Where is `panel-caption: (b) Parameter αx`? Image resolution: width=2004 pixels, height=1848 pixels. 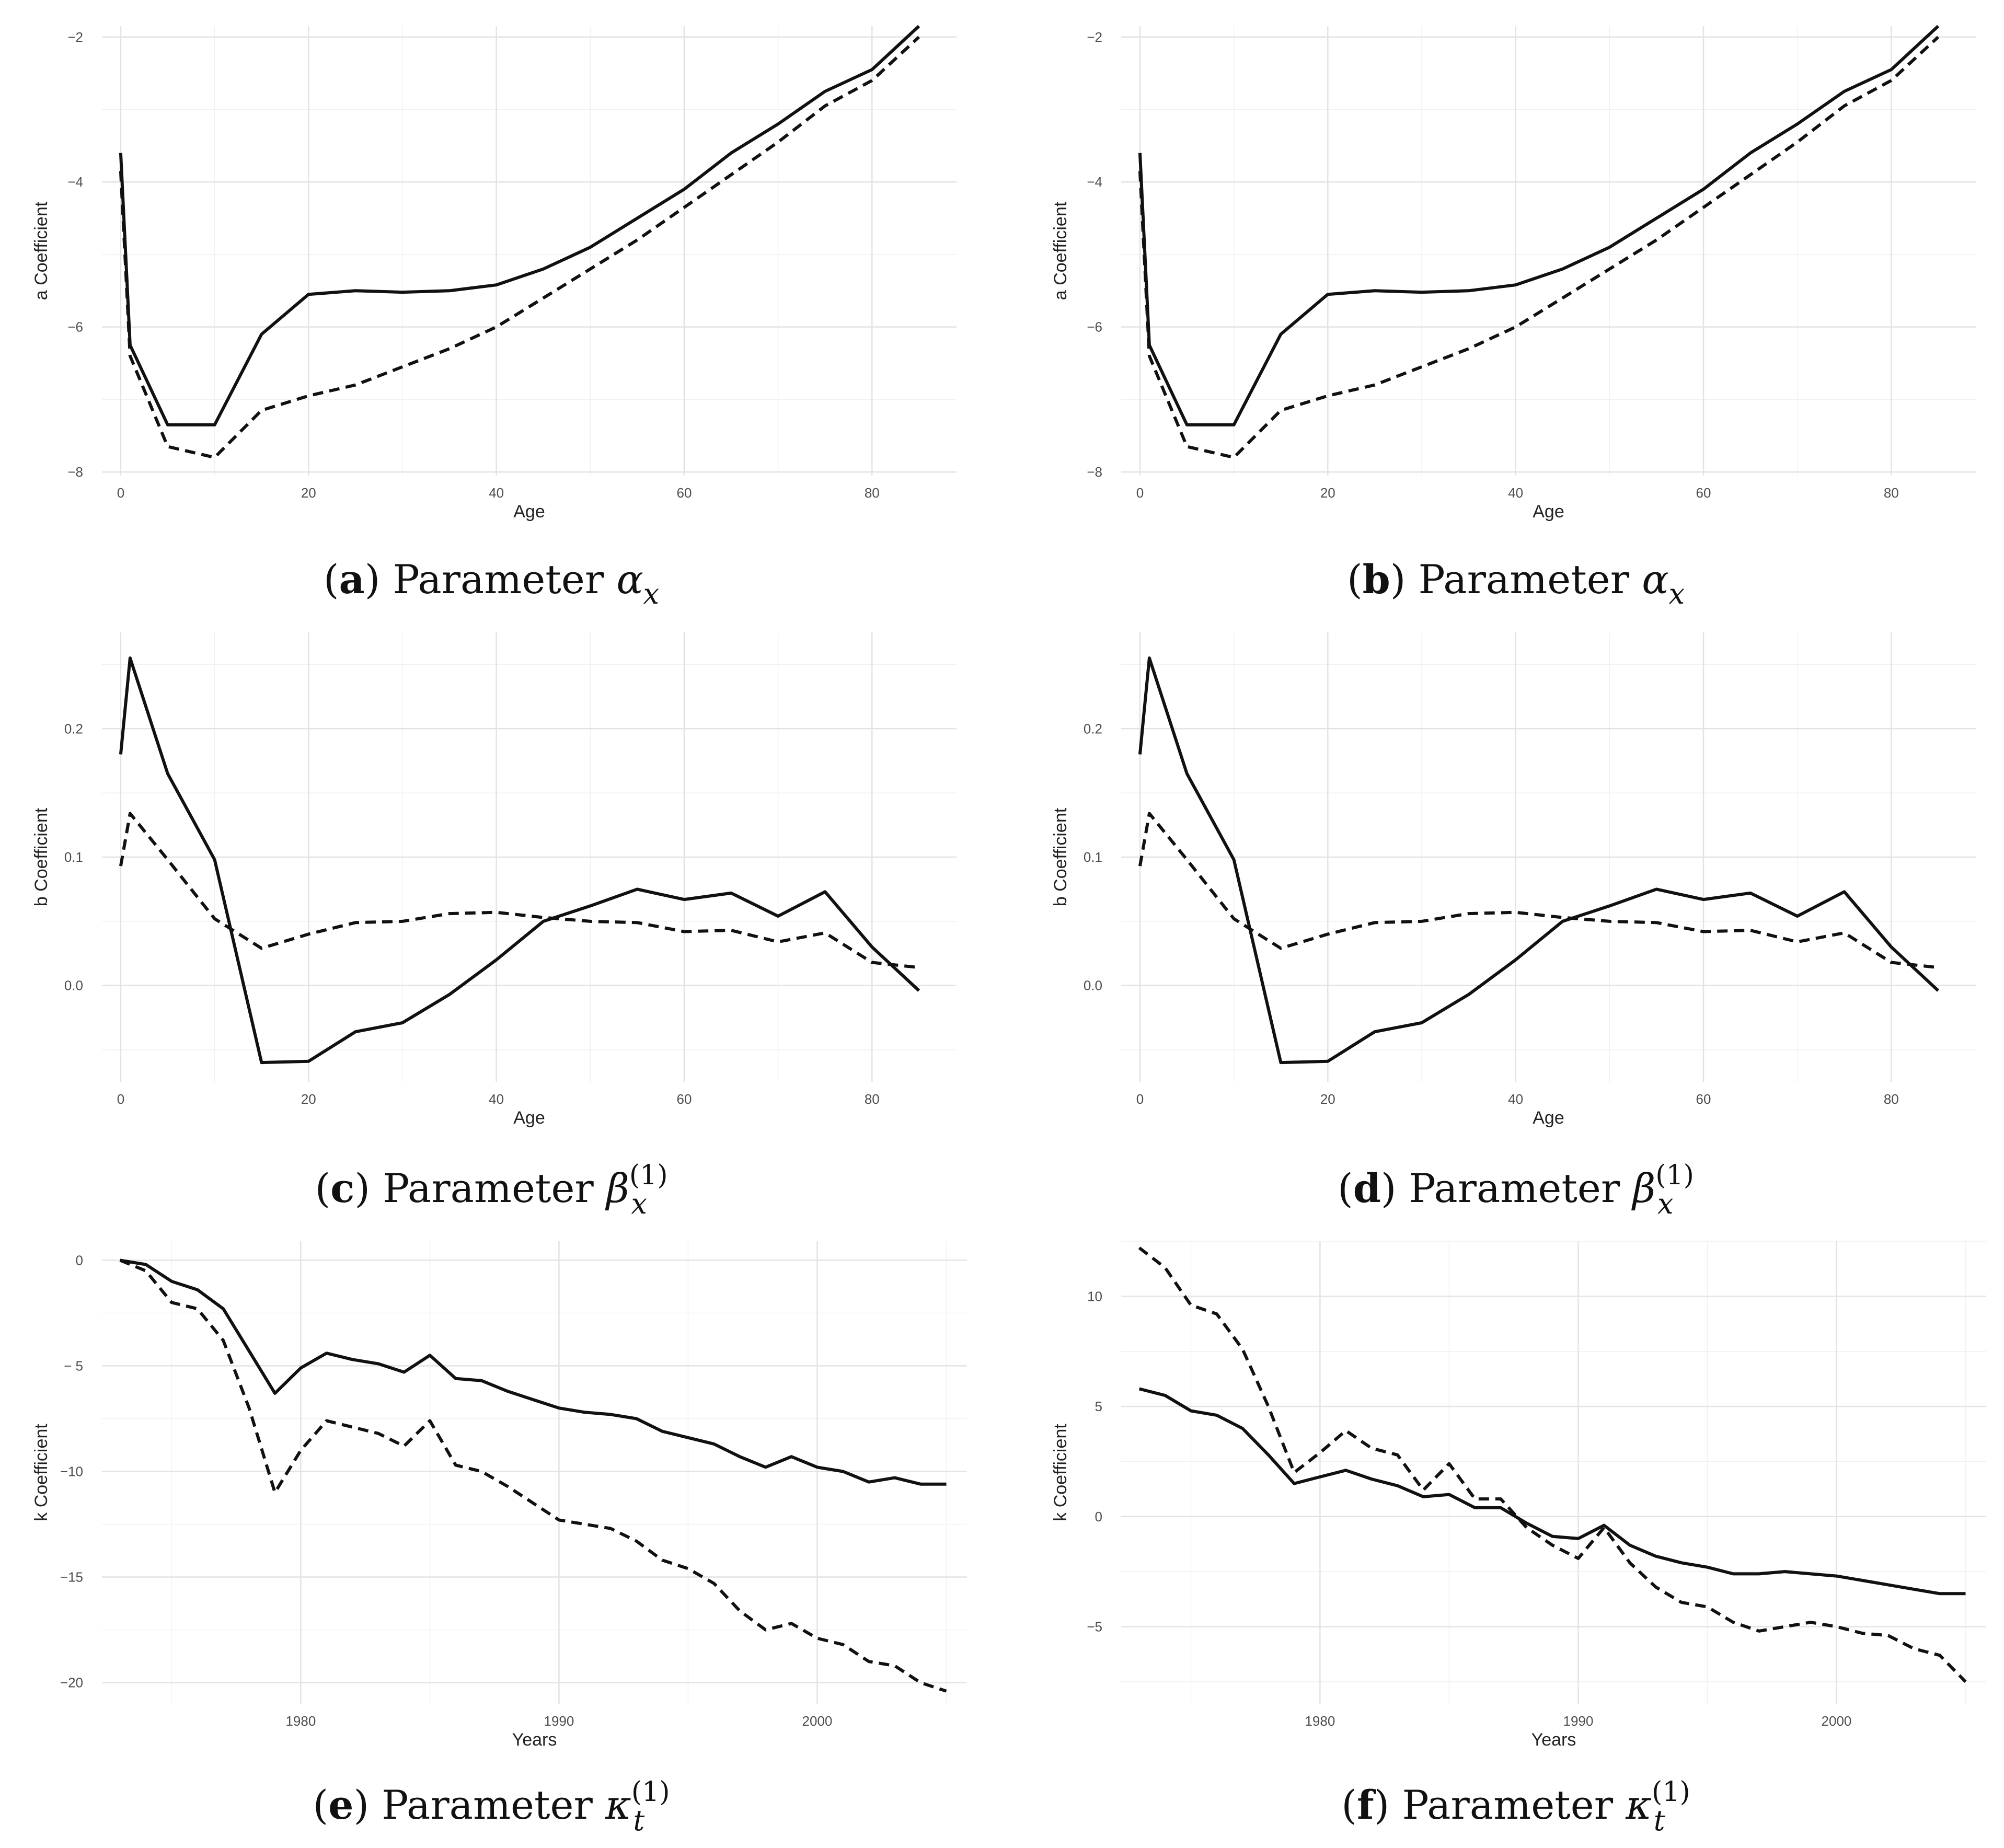
panel-caption: (b) Parameter αx is located at coordinates (1516, 583).